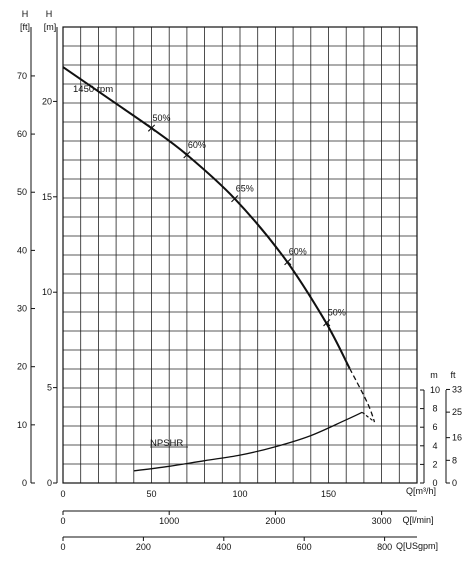 The image size is (463, 567). I want to click on h-m-axis-header: H, so click(49, 14).